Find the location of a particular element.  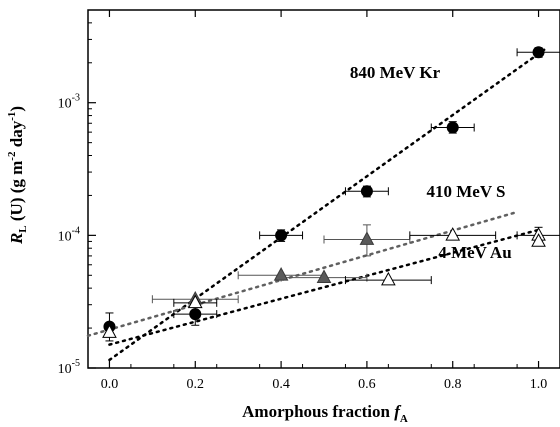

x-tick-label: 0.4 is located at coordinates (281, 384).